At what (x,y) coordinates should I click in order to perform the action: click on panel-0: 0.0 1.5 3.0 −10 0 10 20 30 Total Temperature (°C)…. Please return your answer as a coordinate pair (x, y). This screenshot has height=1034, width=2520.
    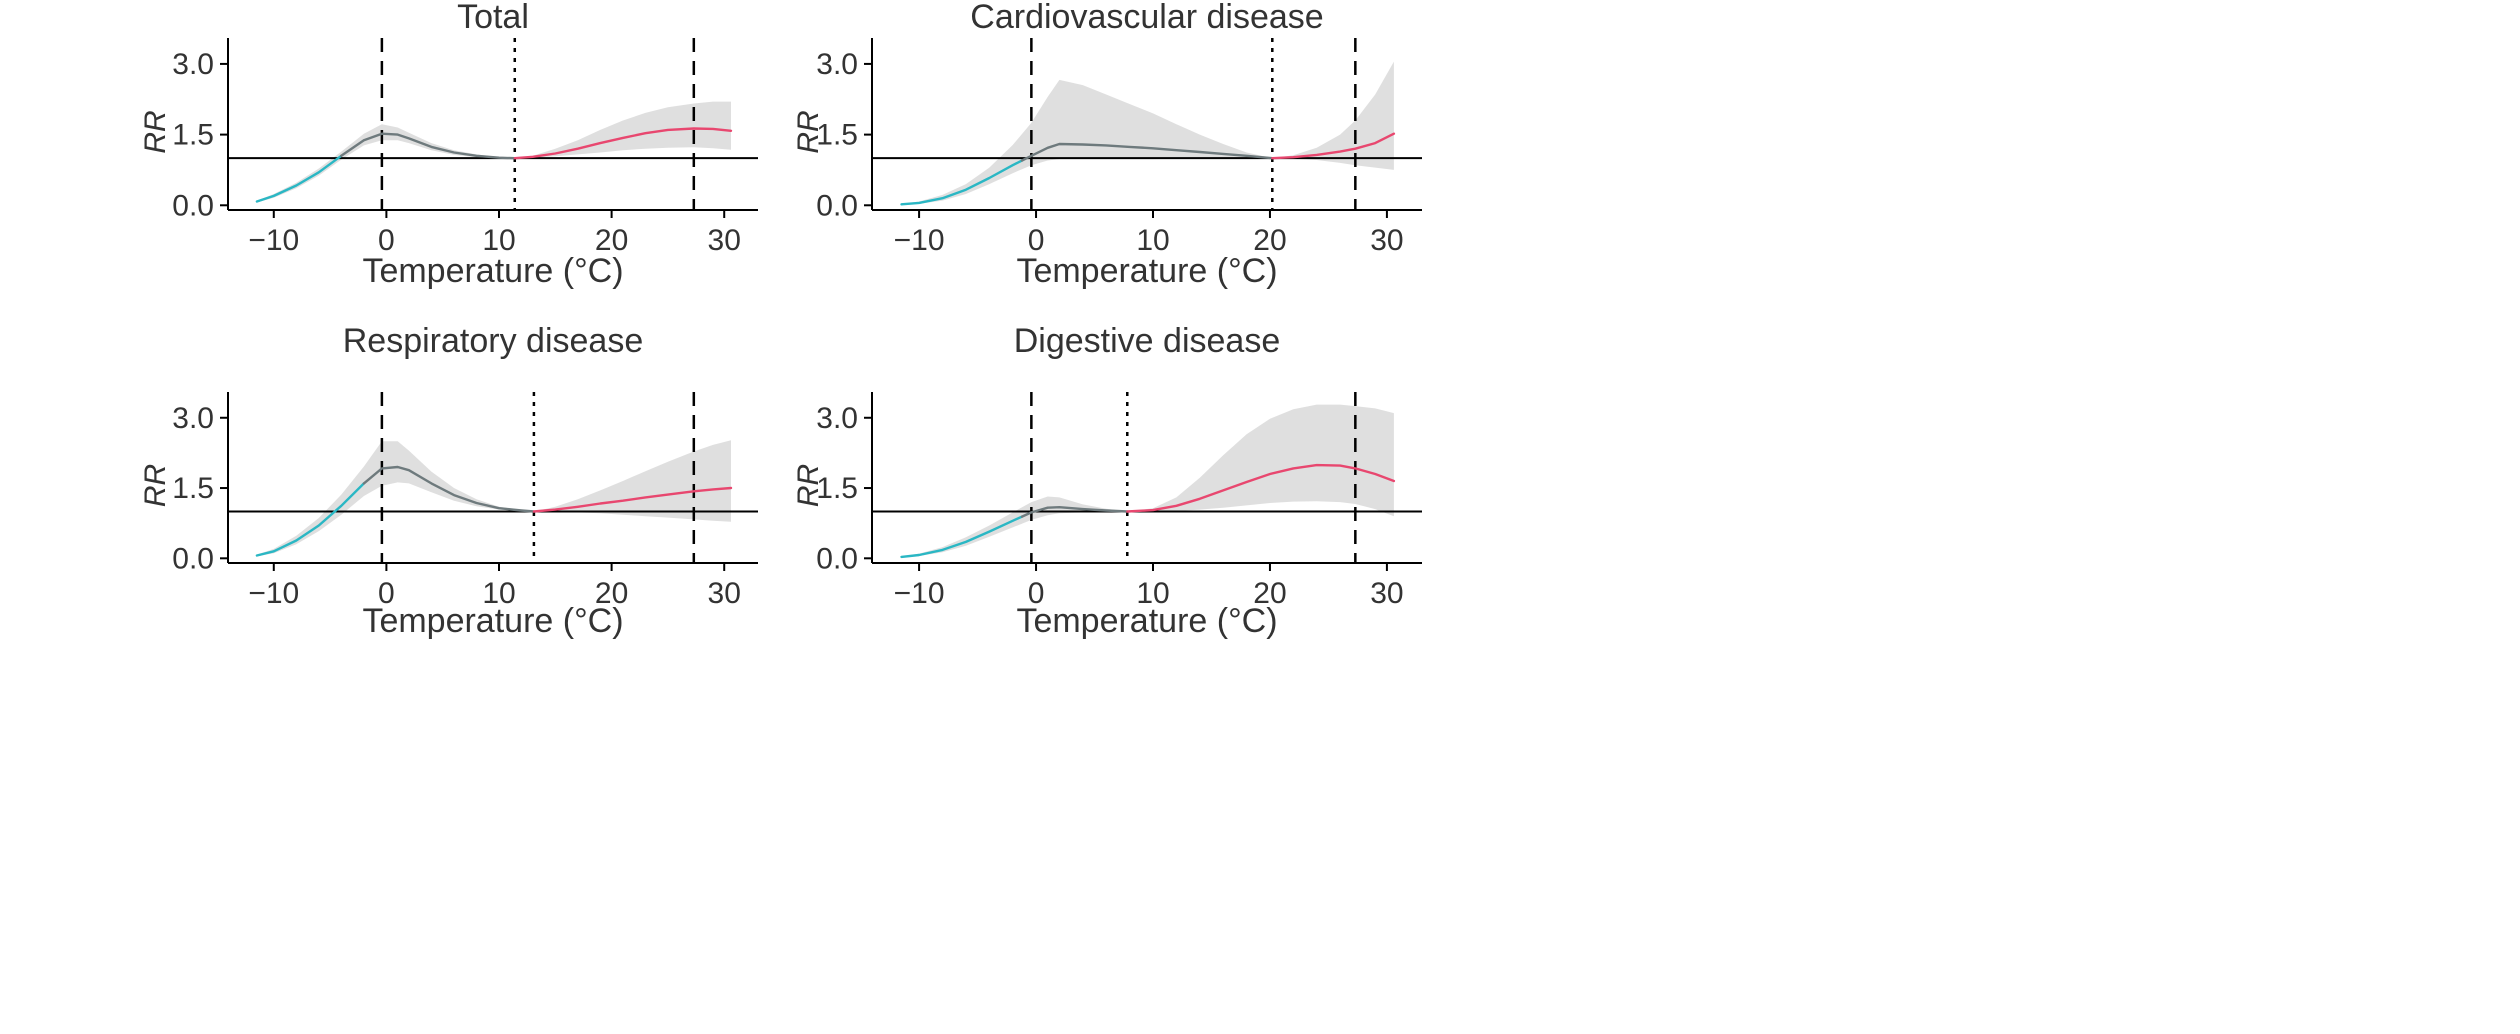
    Looking at the image, I should click on (448, 145).